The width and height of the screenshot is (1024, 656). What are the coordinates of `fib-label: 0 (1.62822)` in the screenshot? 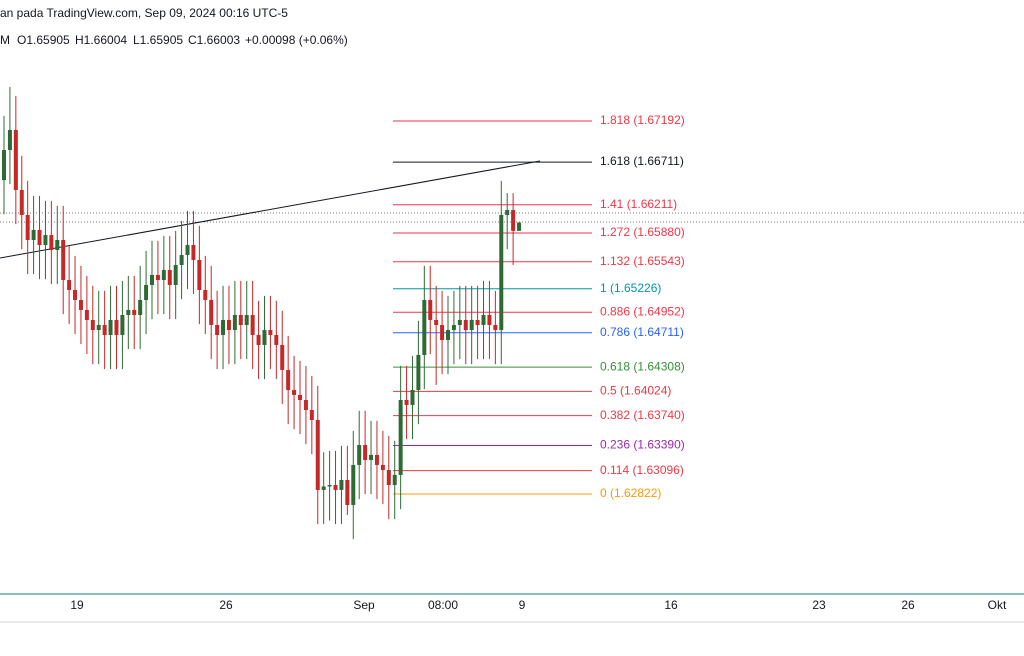 It's located at (630, 493).